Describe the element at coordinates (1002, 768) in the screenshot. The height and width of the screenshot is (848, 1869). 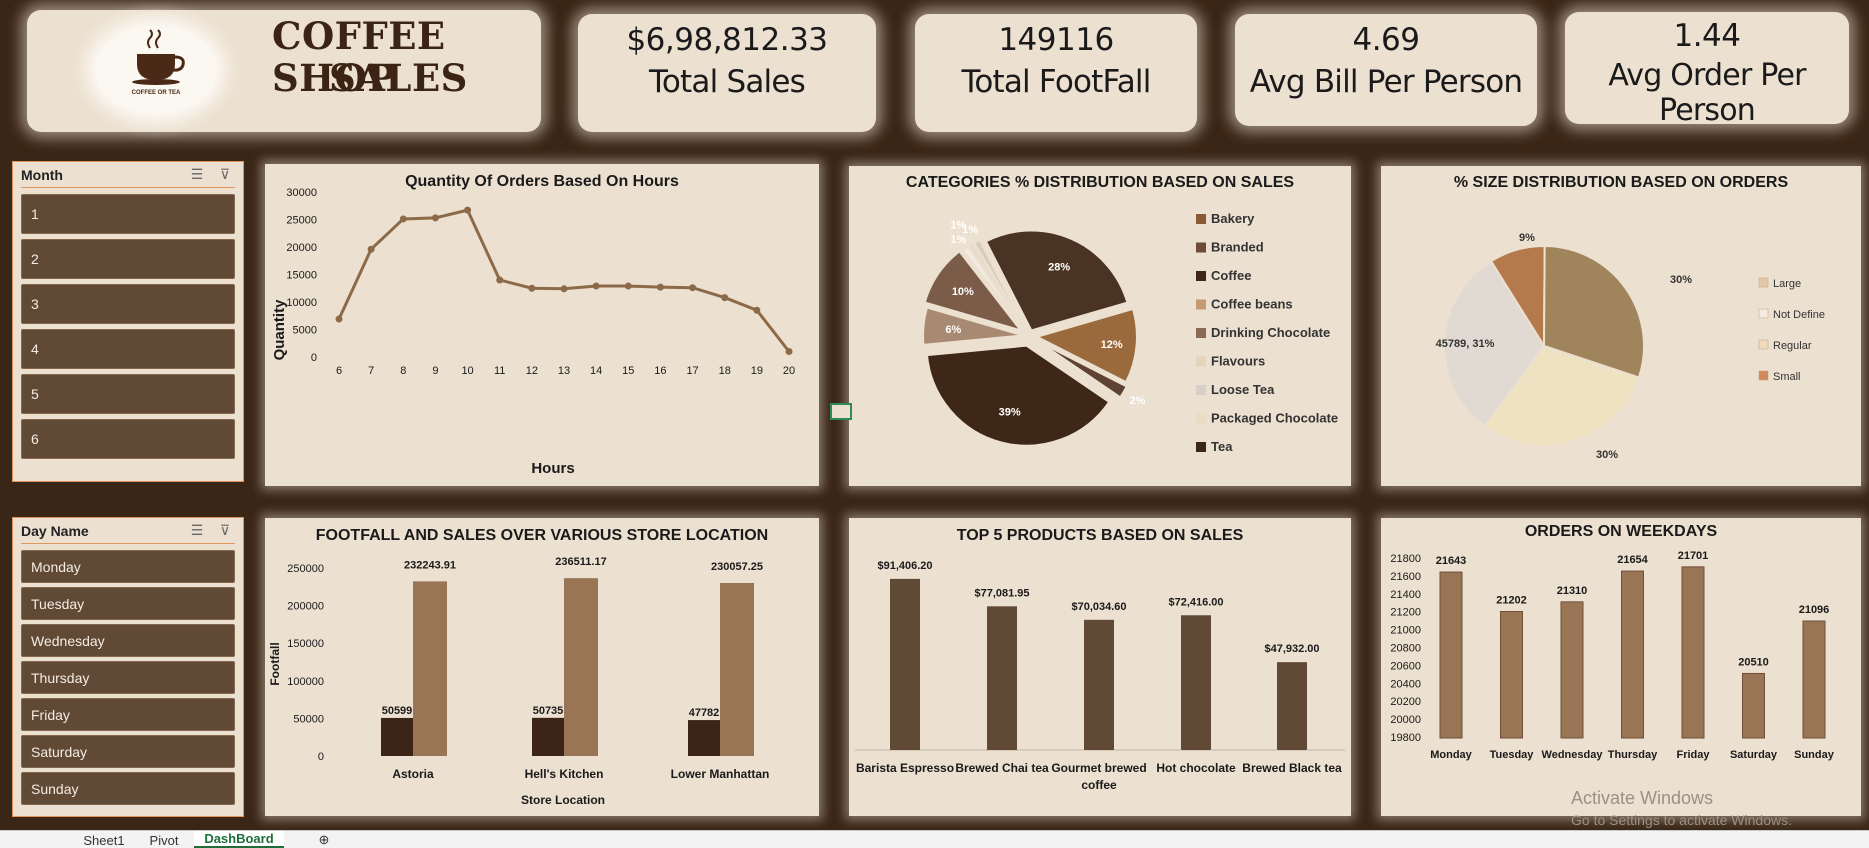
I see `x-tick-label: Brewed Chai tea` at that location.